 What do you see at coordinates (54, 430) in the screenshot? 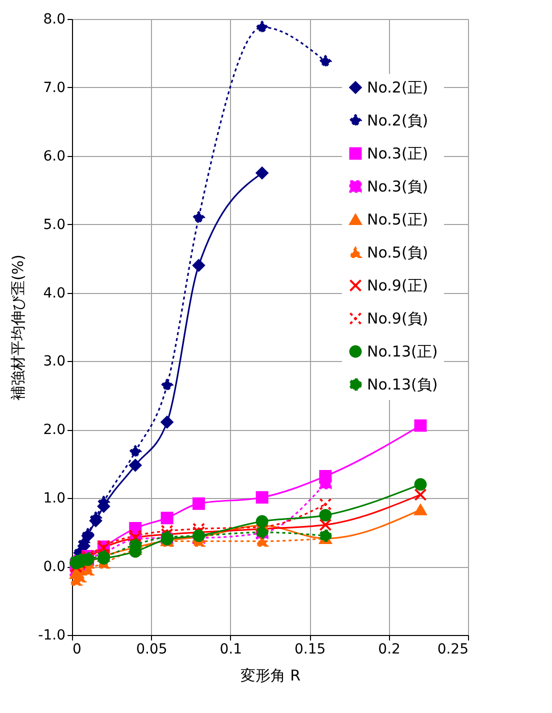
I see `y-tick-label: 2.0` at bounding box center [54, 430].